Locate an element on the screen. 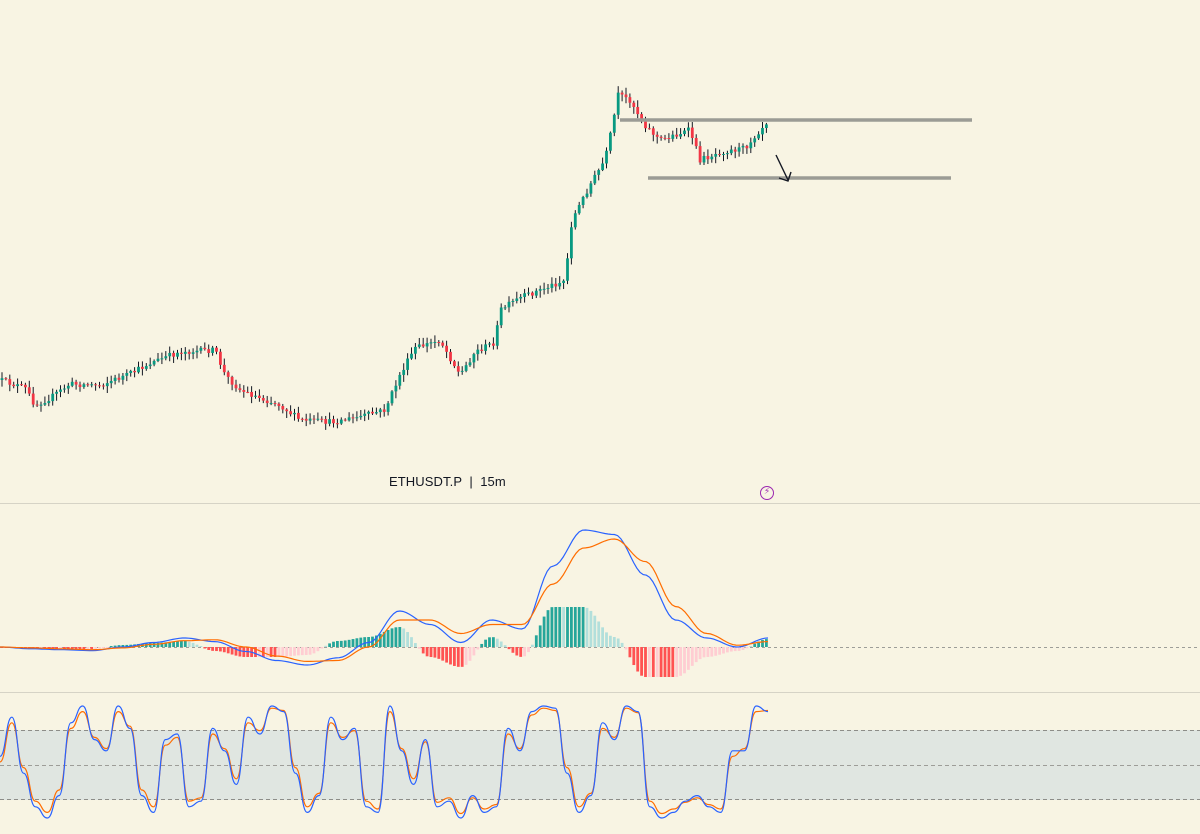  stoch-k-line is located at coordinates (384, 762).